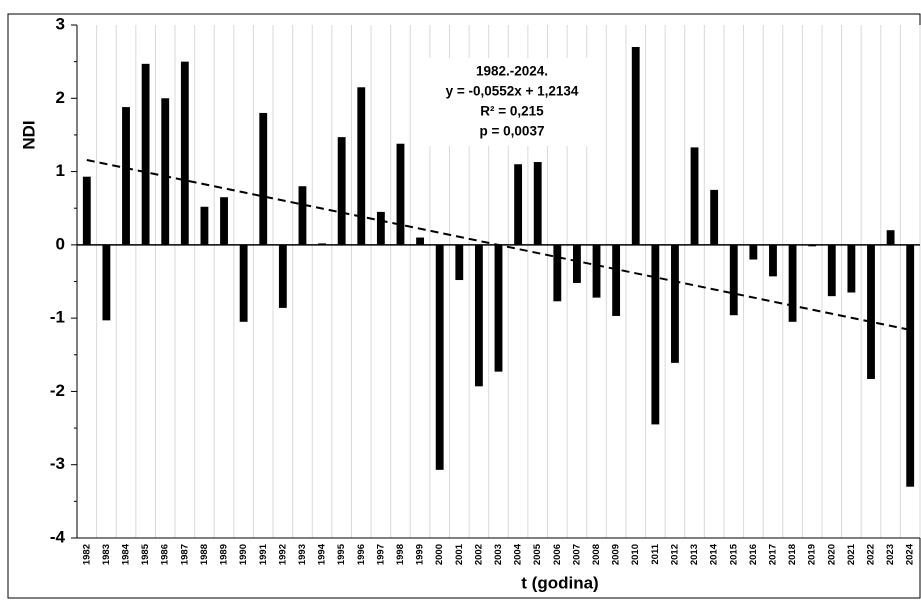  I want to click on annotation: p = 0,0037, so click(512, 131).